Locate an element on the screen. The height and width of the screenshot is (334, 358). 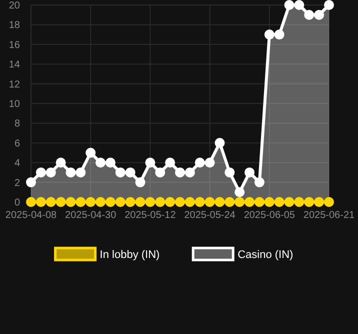
x-tick-label: 2025-06-21 is located at coordinates (329, 215).